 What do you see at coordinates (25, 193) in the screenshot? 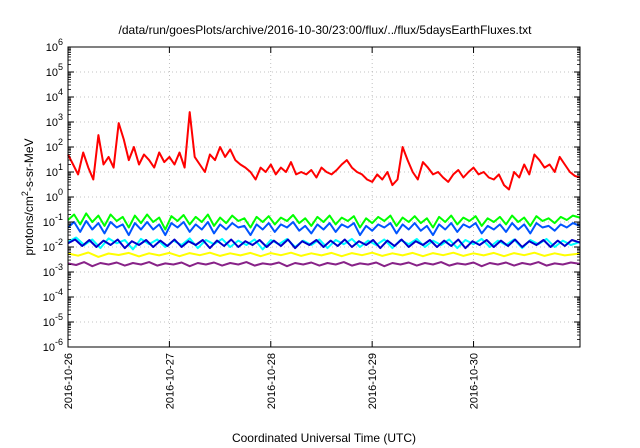
I see `y-axis-label-sup: 2` at bounding box center [25, 193].